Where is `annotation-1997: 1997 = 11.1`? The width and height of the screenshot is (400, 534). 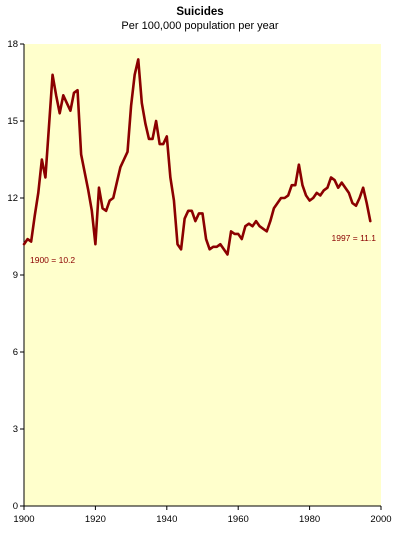
annotation-1997: 1997 = 11.1 is located at coordinates (353, 238).